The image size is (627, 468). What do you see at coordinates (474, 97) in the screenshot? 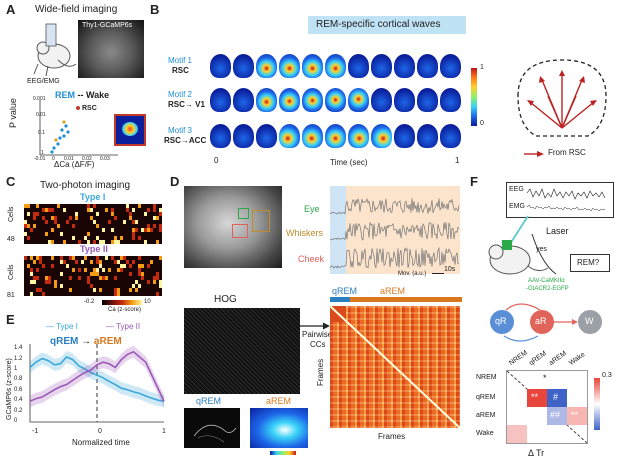
I see `colorbar-b` at bounding box center [474, 97].